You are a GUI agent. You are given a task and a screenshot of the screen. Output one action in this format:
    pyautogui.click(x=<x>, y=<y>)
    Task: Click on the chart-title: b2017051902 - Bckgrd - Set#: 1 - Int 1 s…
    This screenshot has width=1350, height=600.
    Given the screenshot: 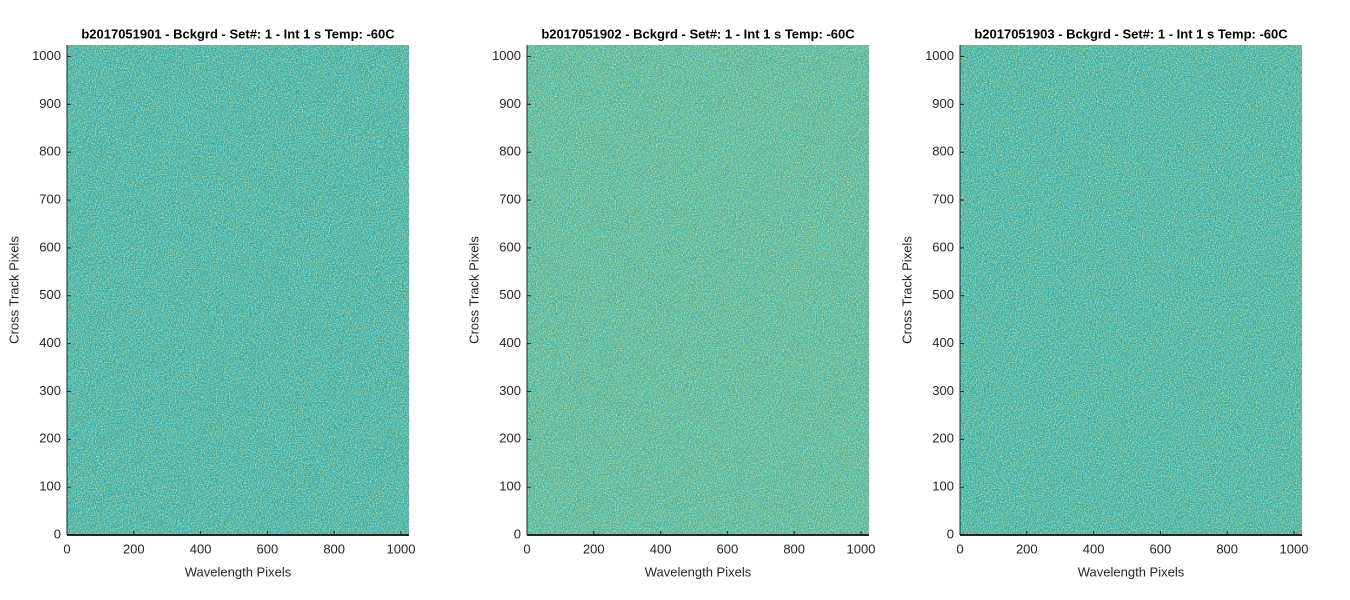 What is the action you would take?
    pyautogui.click(x=698, y=33)
    